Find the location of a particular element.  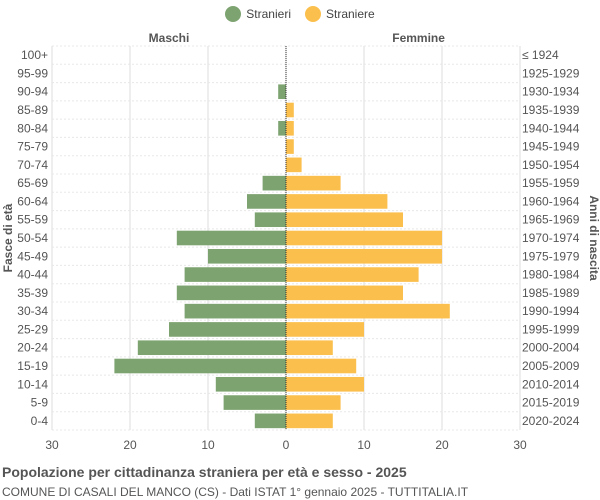

legend-item-straniere: Straniere is located at coordinates (339, 14).